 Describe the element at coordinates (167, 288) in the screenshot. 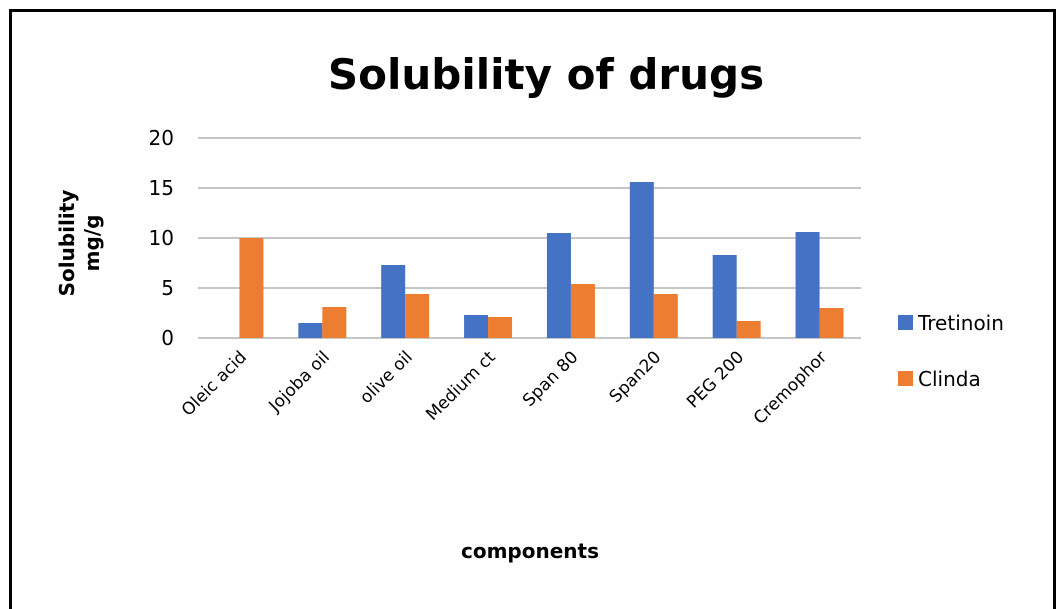

I see `y-tick-label: 5` at that location.